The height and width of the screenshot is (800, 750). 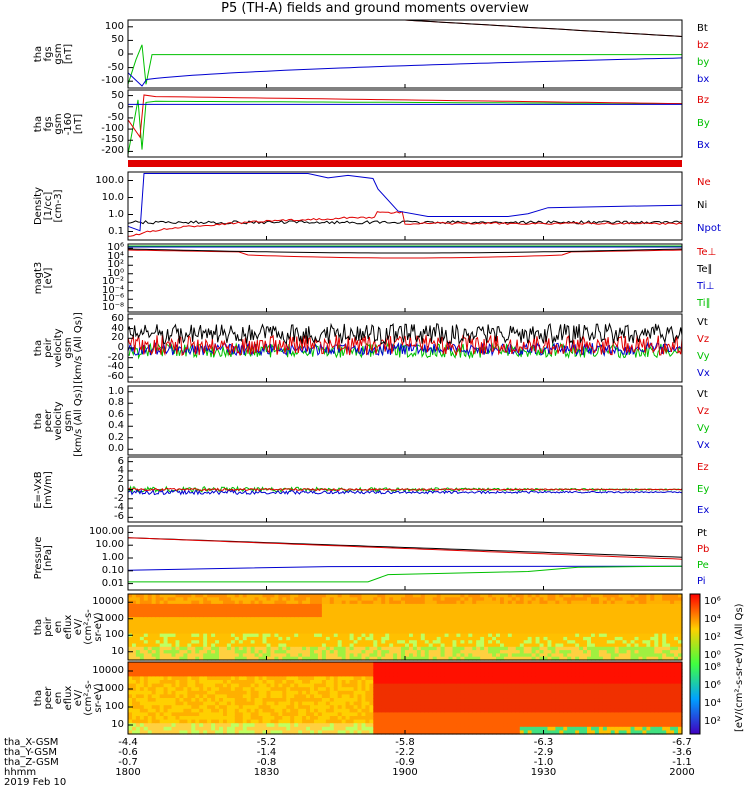 What do you see at coordinates (405, 627) in the screenshot?
I see `ion-spectrogram` at bounding box center [405, 627].